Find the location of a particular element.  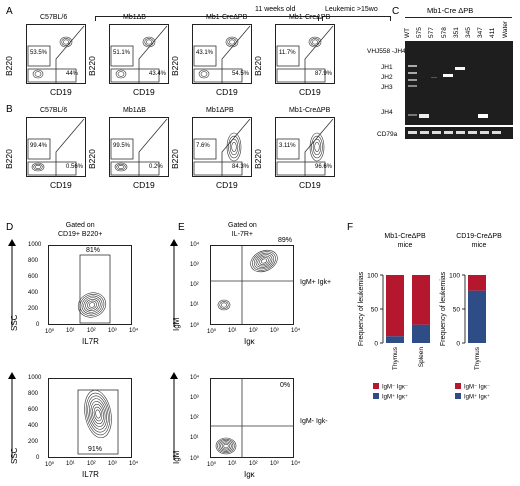

d-y-tick: 600 is located at coordinates (33, 277).